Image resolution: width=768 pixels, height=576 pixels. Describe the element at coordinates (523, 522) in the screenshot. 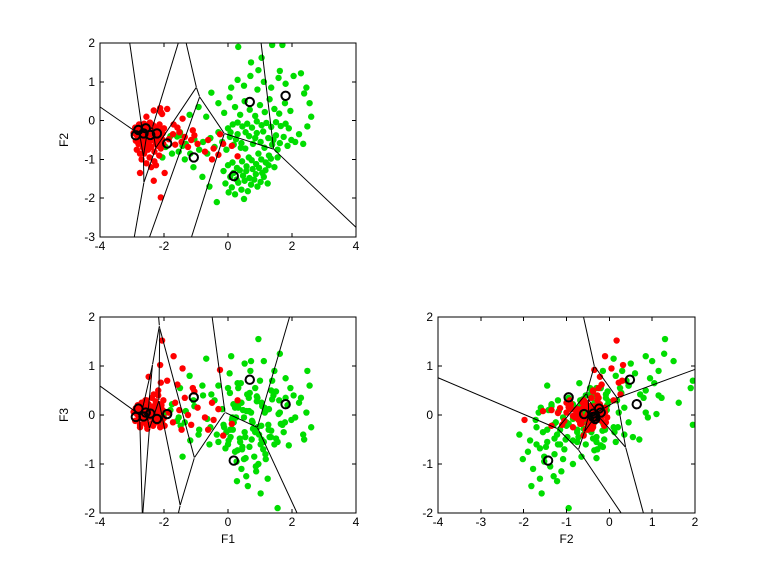

I see `x-tick-label: -2` at that location.